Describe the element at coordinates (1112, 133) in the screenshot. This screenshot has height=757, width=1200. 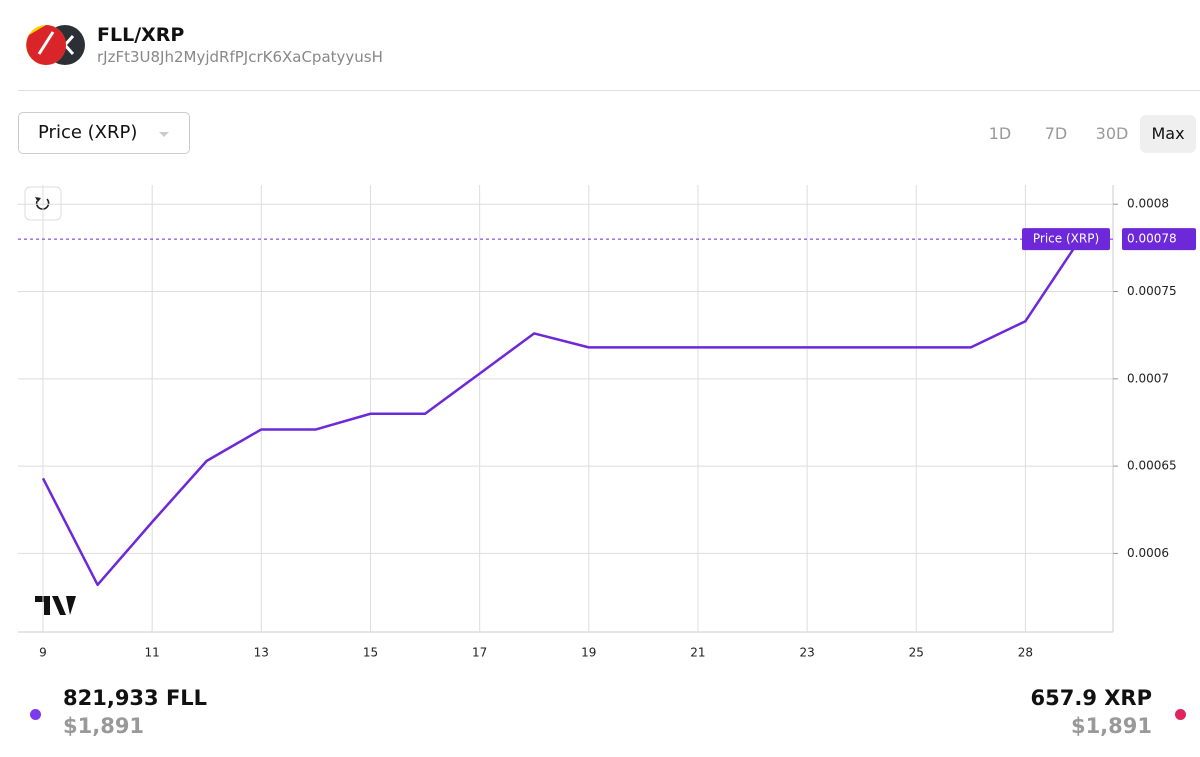
I see `range-button: 30D` at that location.